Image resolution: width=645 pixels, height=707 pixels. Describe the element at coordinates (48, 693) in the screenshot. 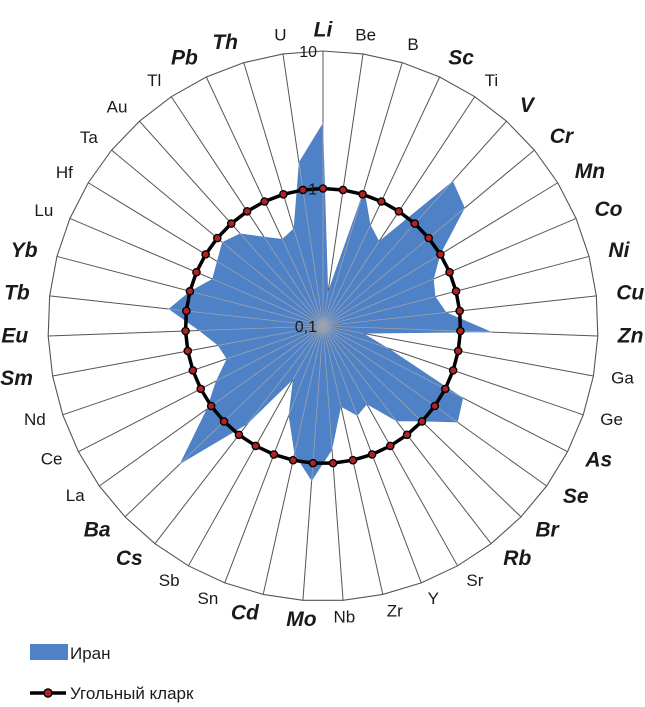

I see `legend-marker-clarke` at that location.